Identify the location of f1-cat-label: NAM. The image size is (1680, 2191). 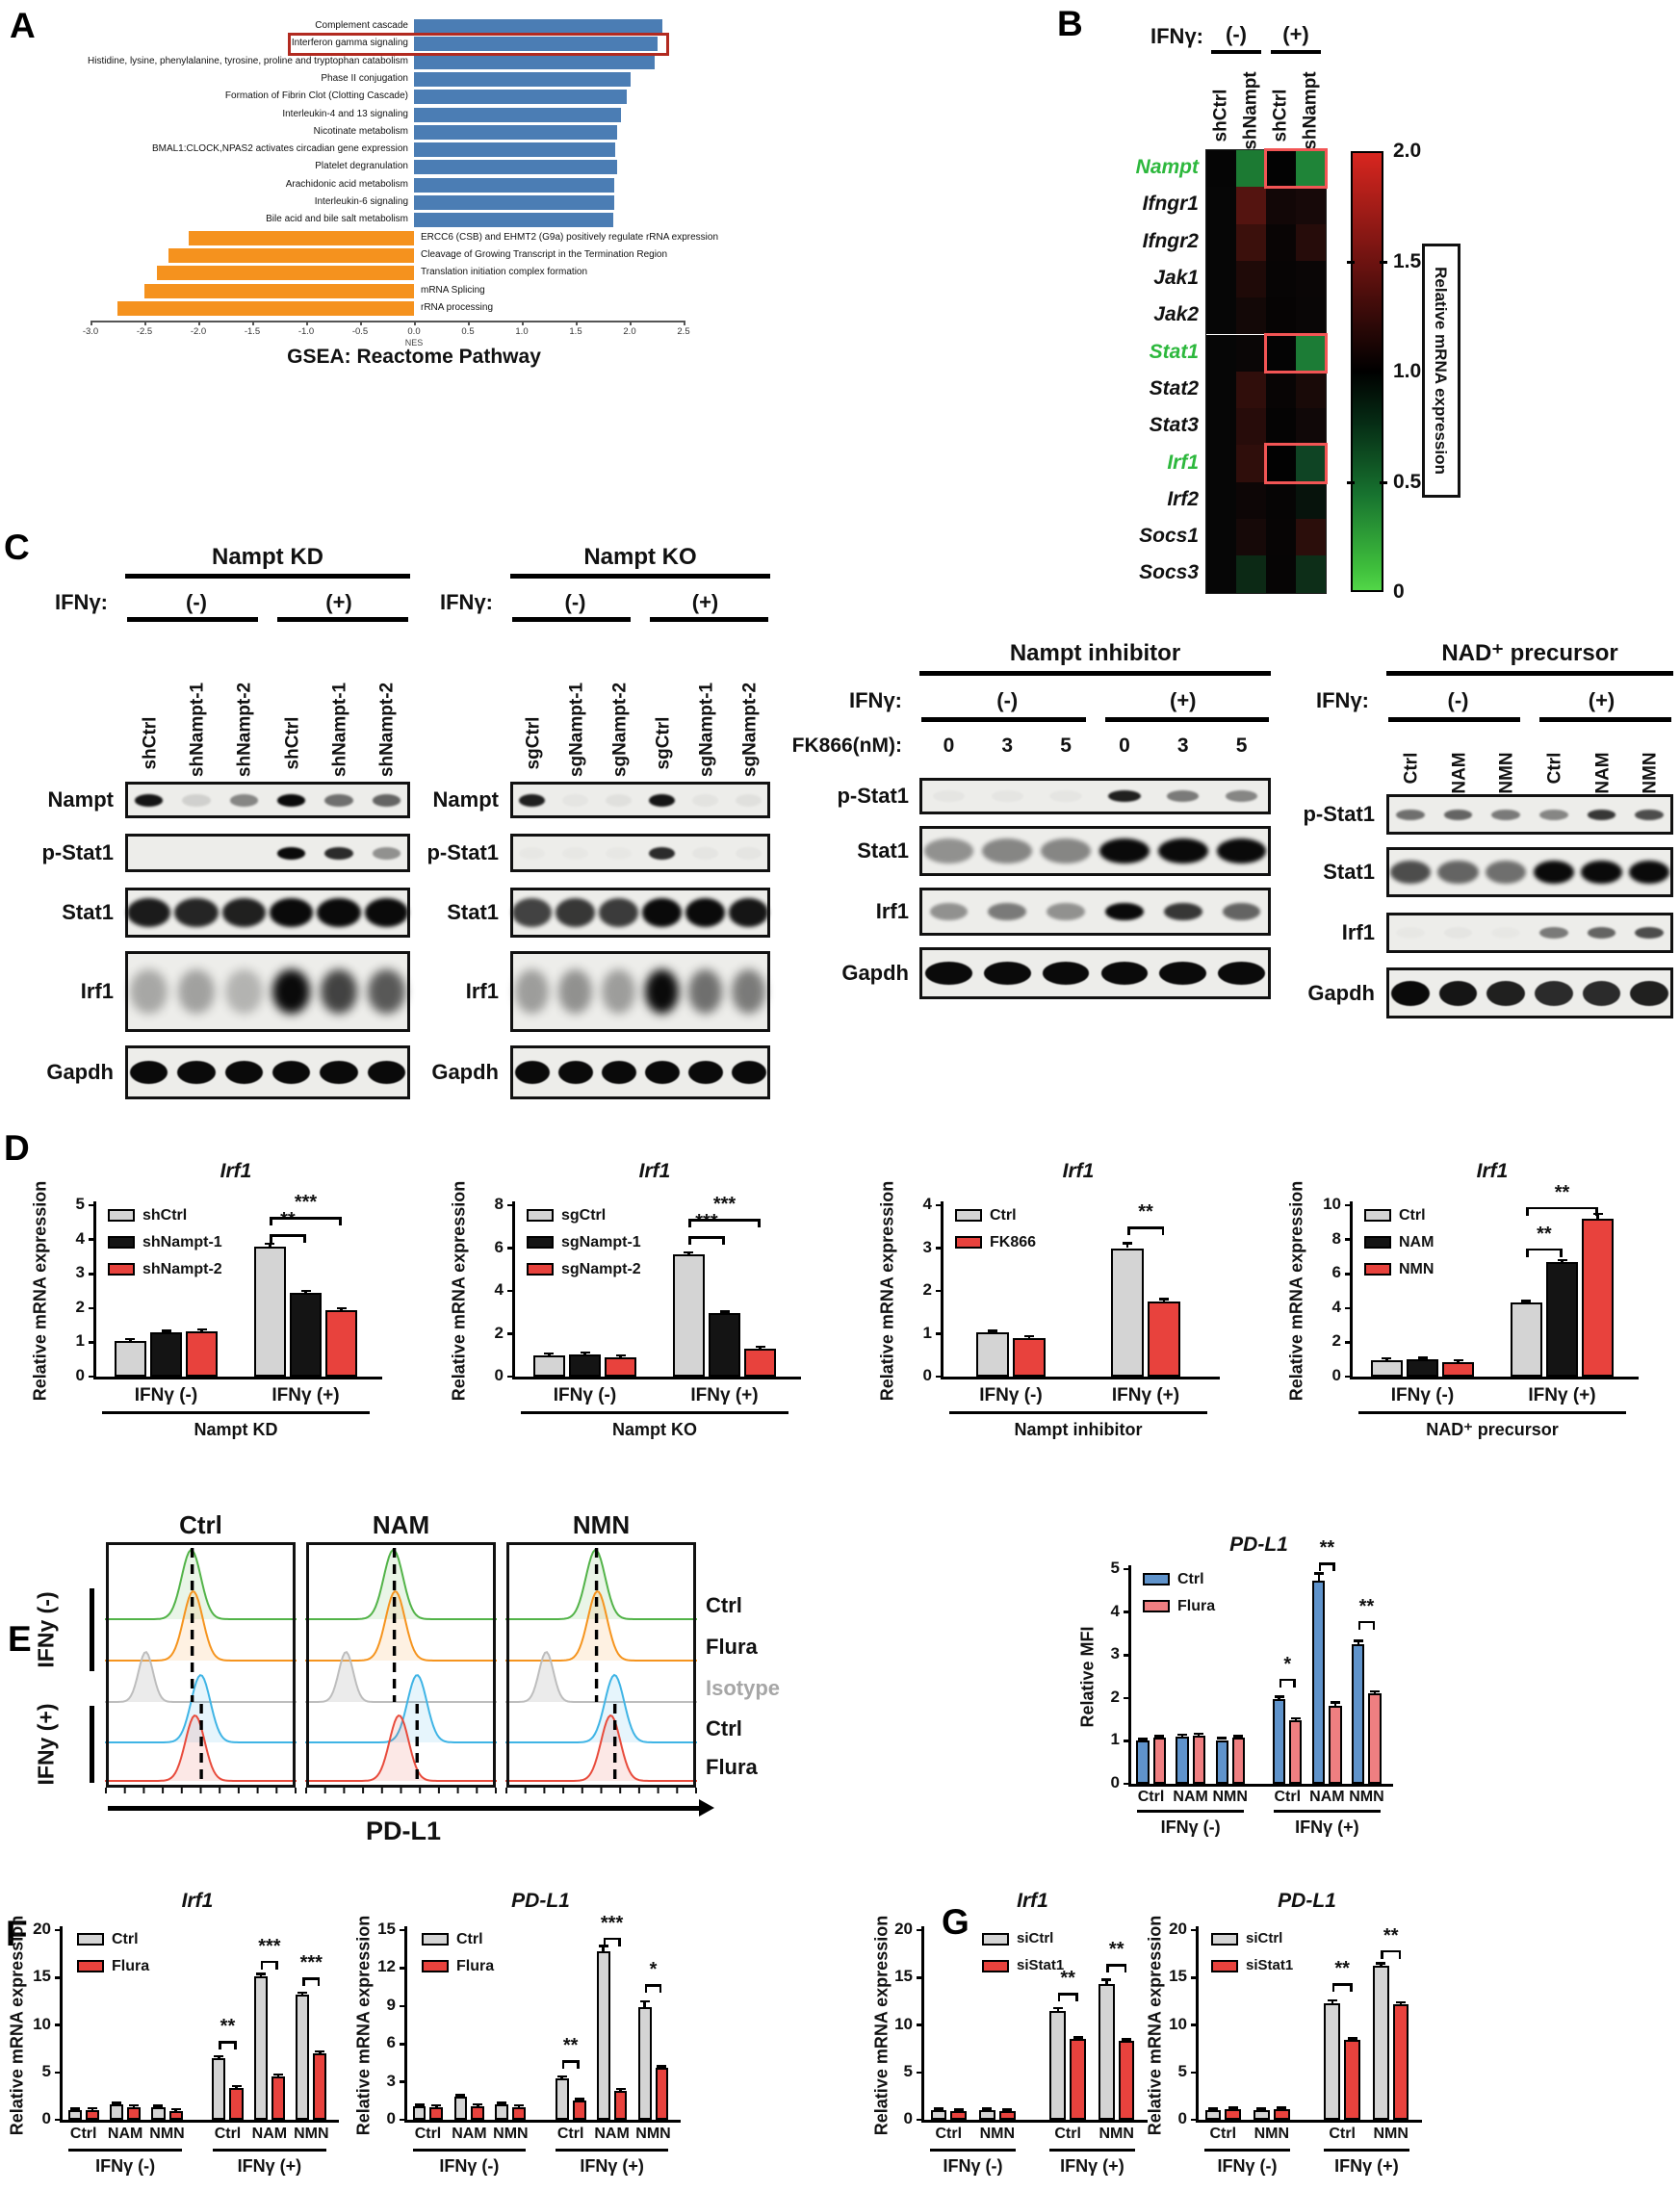
(125, 2134).